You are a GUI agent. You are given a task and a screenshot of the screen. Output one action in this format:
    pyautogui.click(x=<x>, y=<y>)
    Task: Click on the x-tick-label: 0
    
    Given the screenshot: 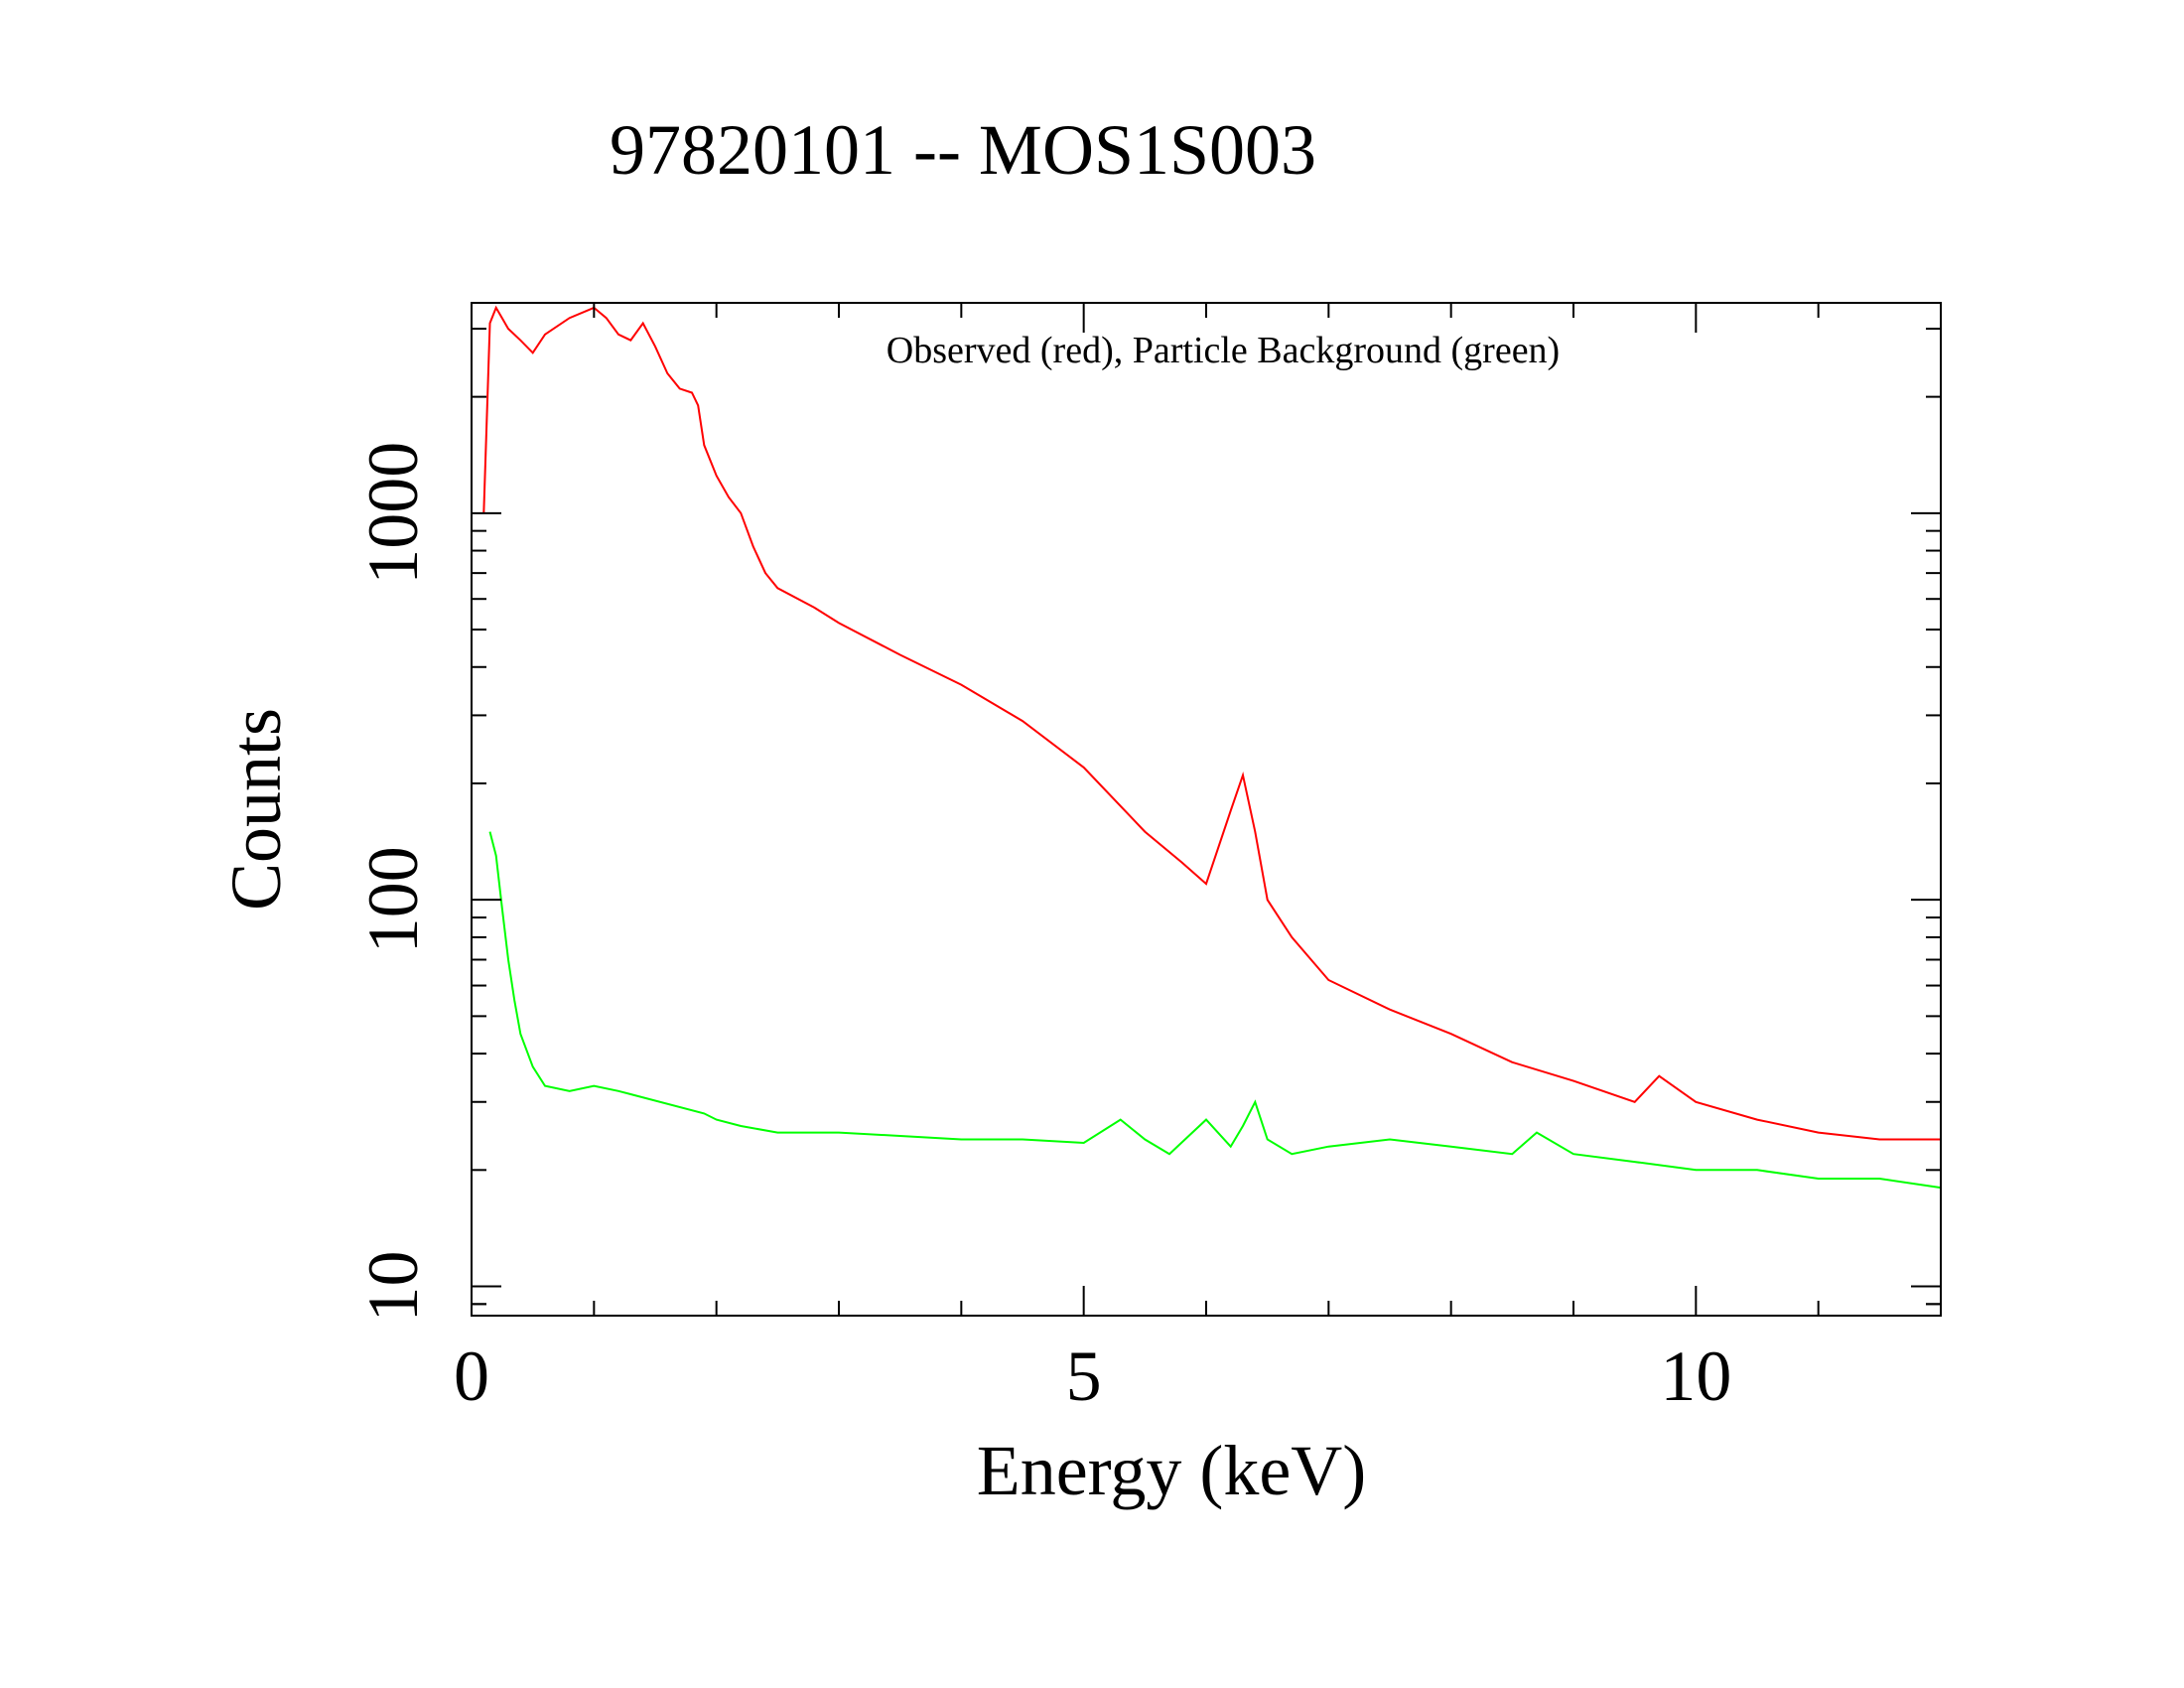 What is the action you would take?
    pyautogui.click(x=471, y=1376)
    